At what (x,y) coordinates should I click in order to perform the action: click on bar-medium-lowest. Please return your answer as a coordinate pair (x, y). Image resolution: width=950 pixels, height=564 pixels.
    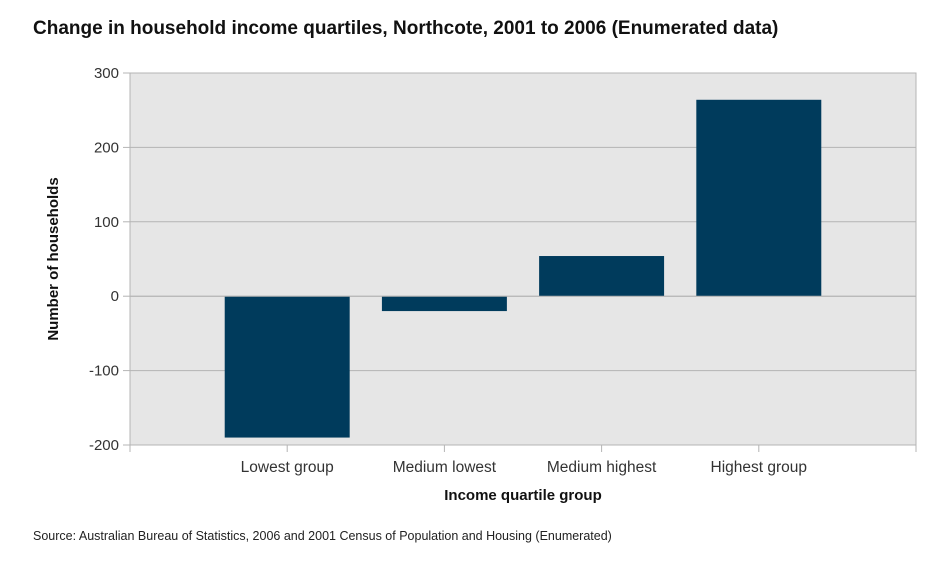
    Looking at the image, I should click on (444, 304).